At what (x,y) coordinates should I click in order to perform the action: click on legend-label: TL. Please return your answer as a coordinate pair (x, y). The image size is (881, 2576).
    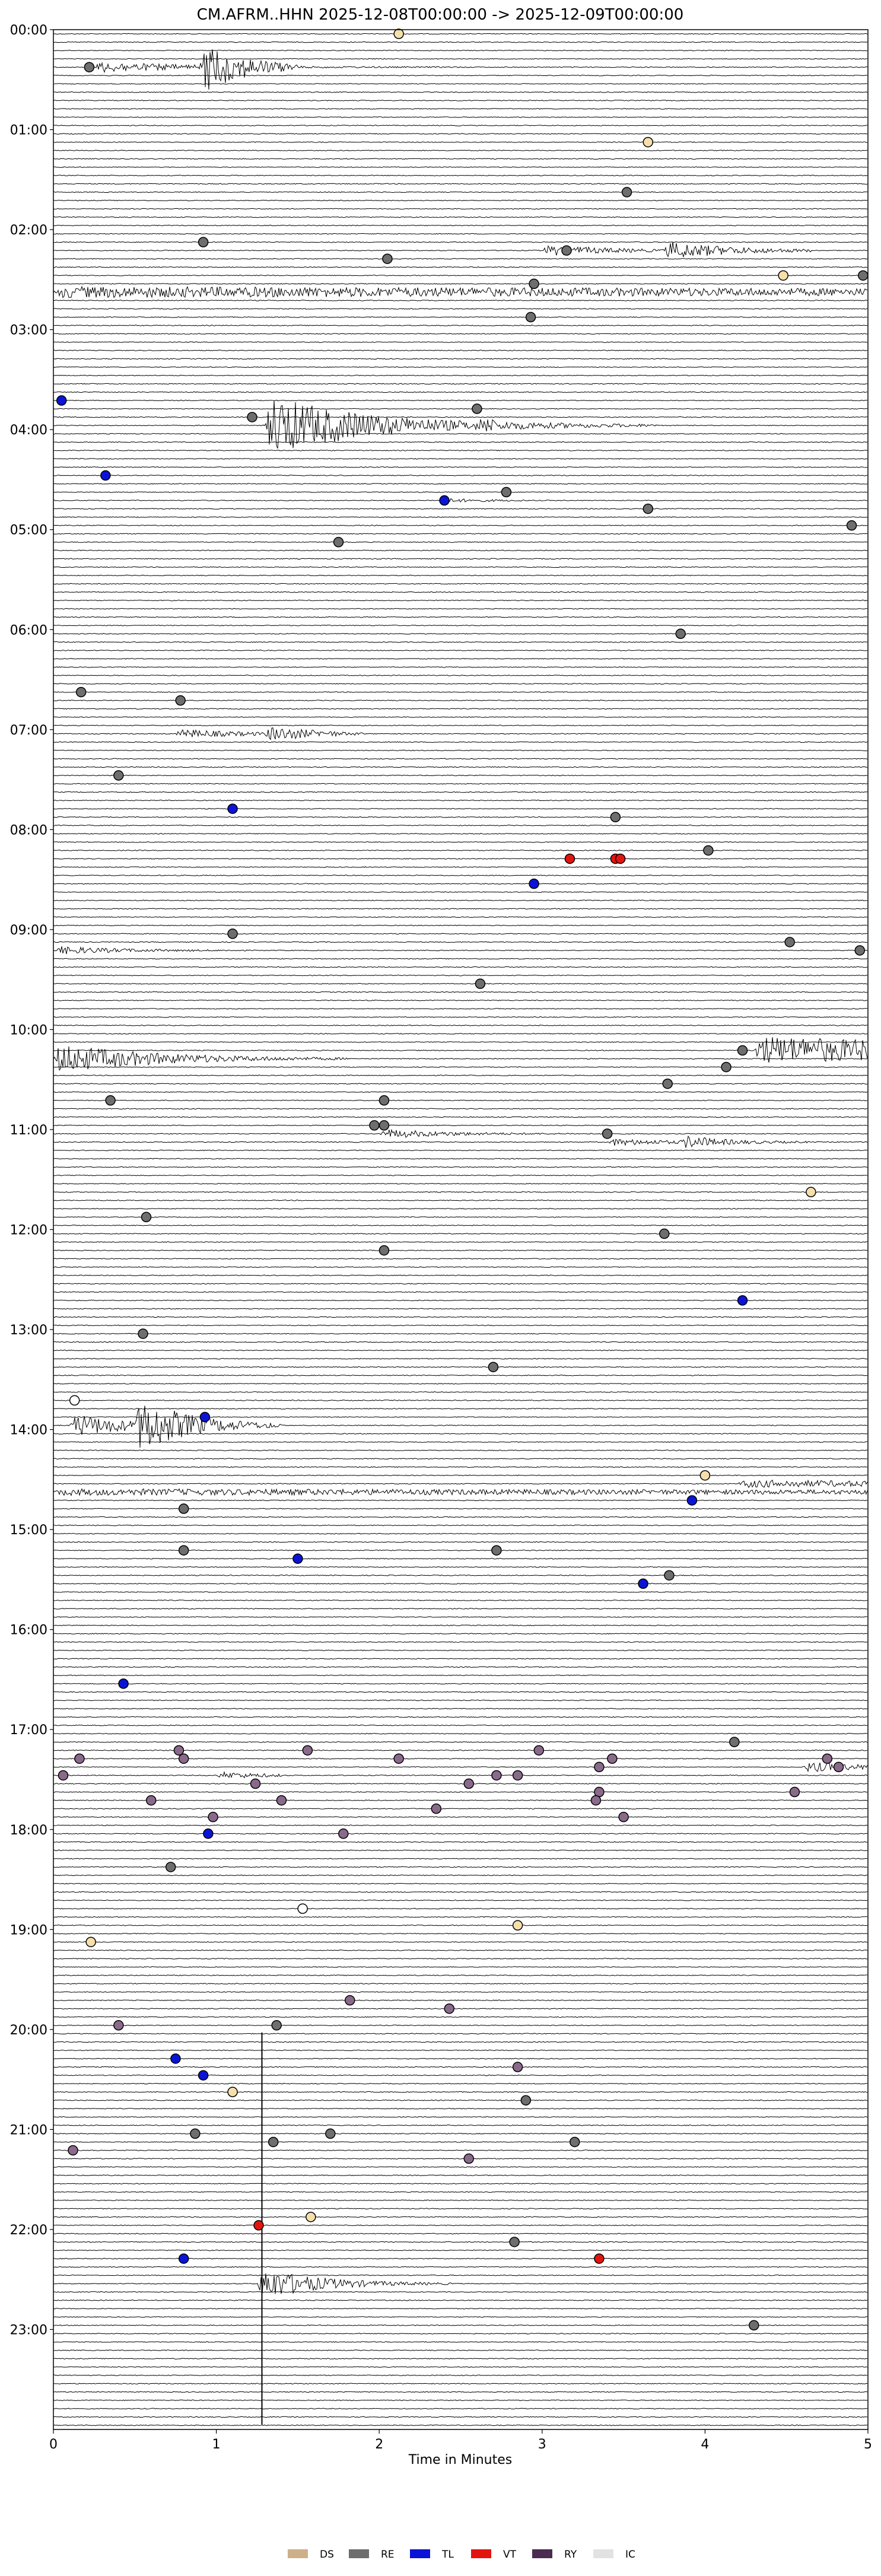
    Looking at the image, I should click on (447, 2555).